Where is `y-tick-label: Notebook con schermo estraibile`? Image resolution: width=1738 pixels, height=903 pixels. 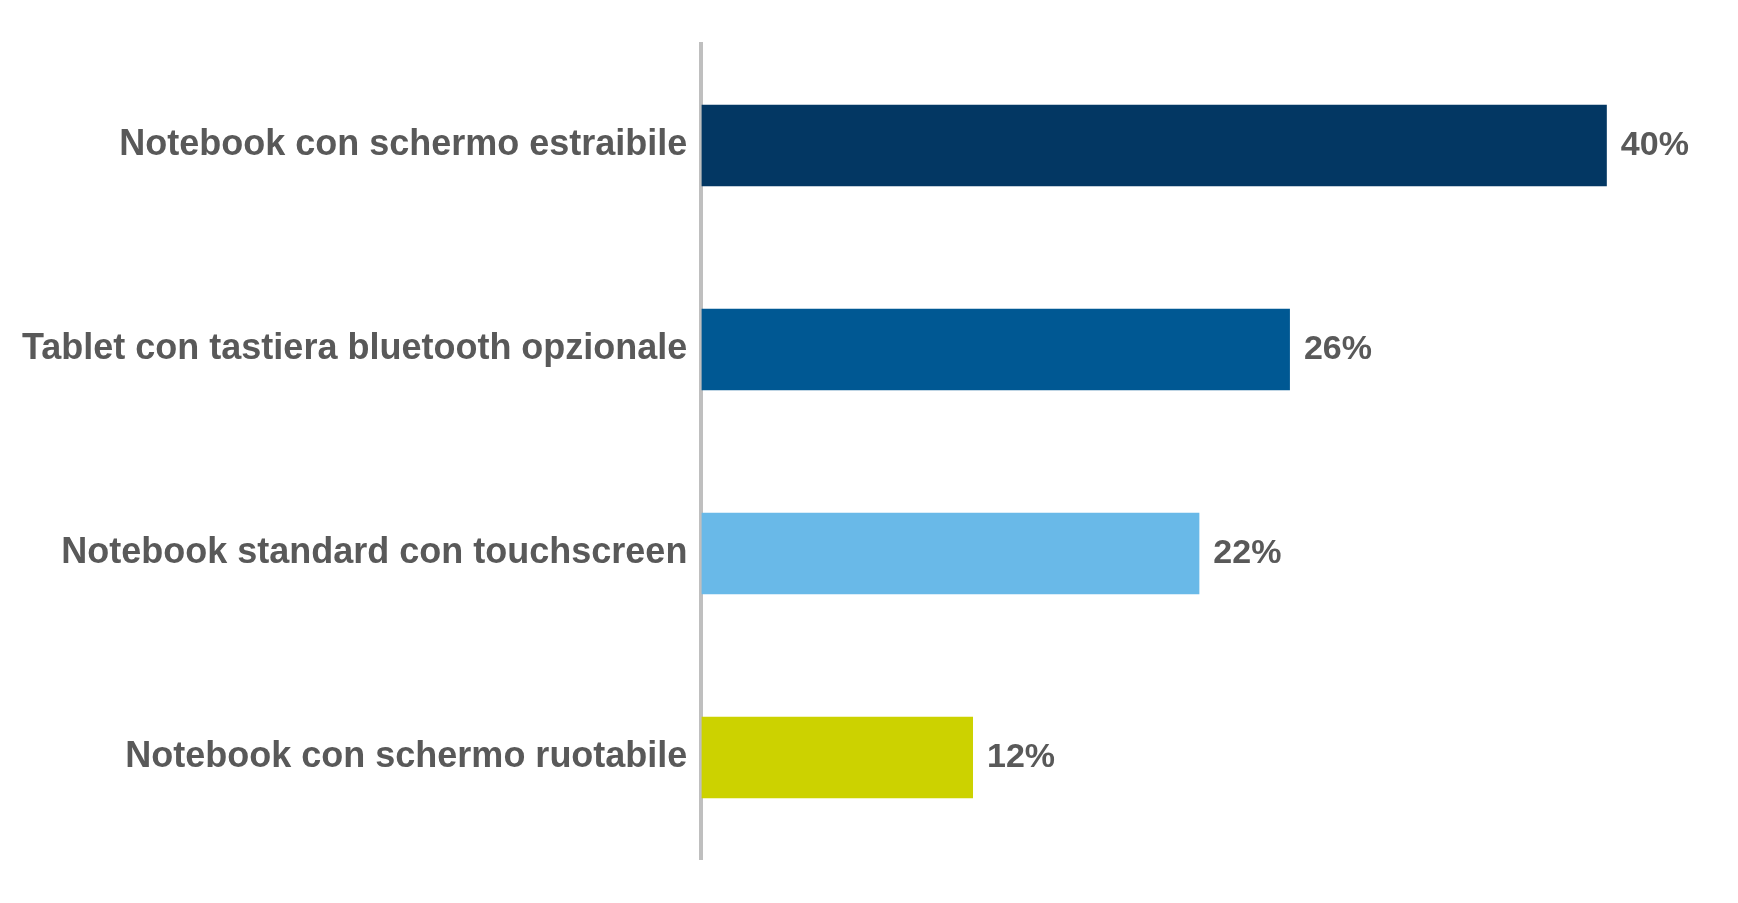 y-tick-label: Notebook con schermo estraibile is located at coordinates (403, 143).